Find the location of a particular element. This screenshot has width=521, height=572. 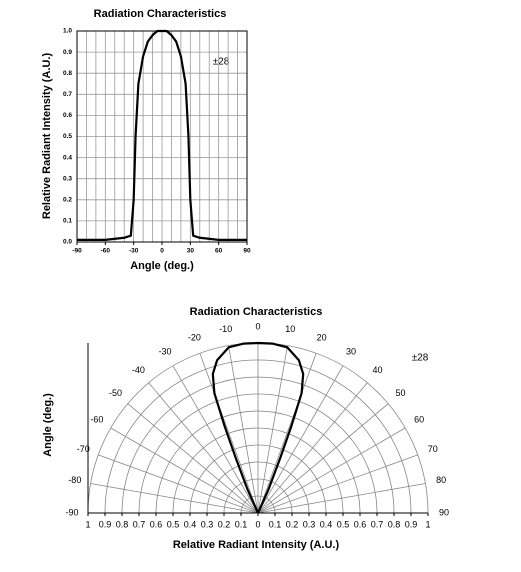

y-axis-label: Relative Radiant Intensity (A.U.) is located at coordinates (47, 136).